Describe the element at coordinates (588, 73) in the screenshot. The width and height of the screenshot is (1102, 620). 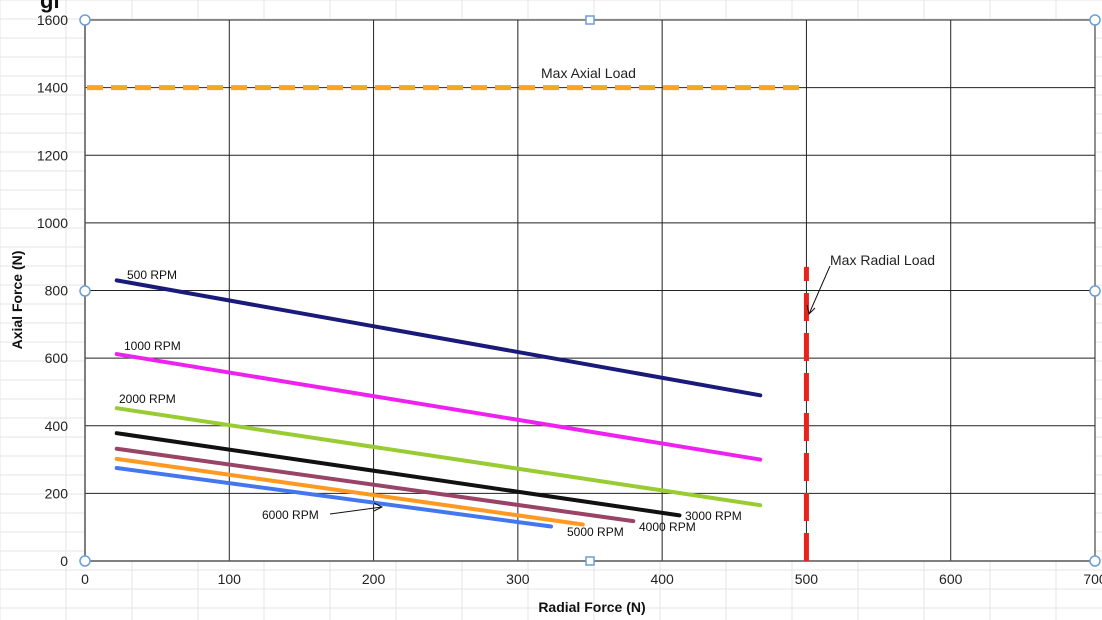
I see `max-axial-load-label: Max Axial Load` at that location.